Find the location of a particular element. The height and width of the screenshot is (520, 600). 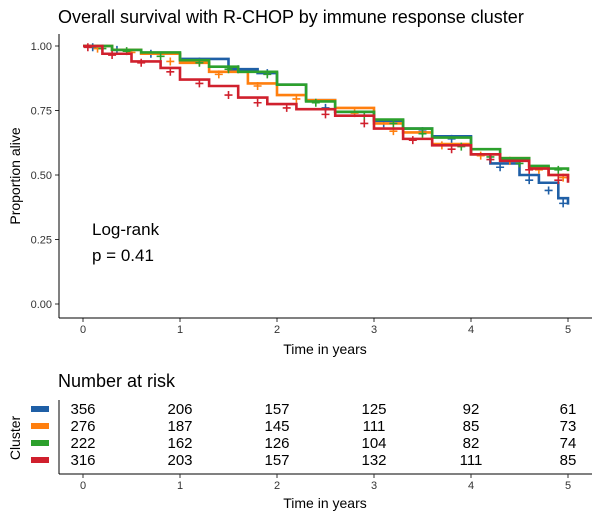

risk-x-tick-label: 4 is located at coordinates (471, 486).